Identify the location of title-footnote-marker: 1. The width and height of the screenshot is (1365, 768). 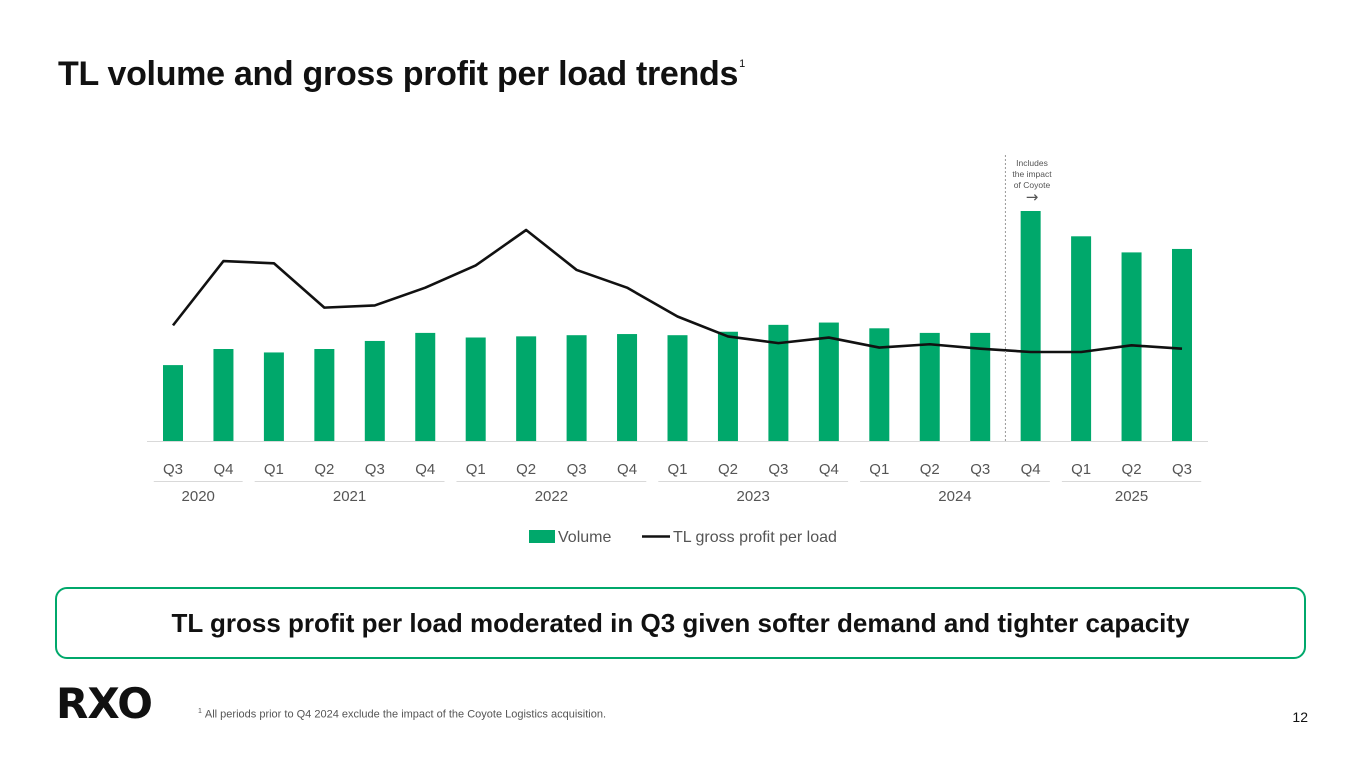
(742, 63).